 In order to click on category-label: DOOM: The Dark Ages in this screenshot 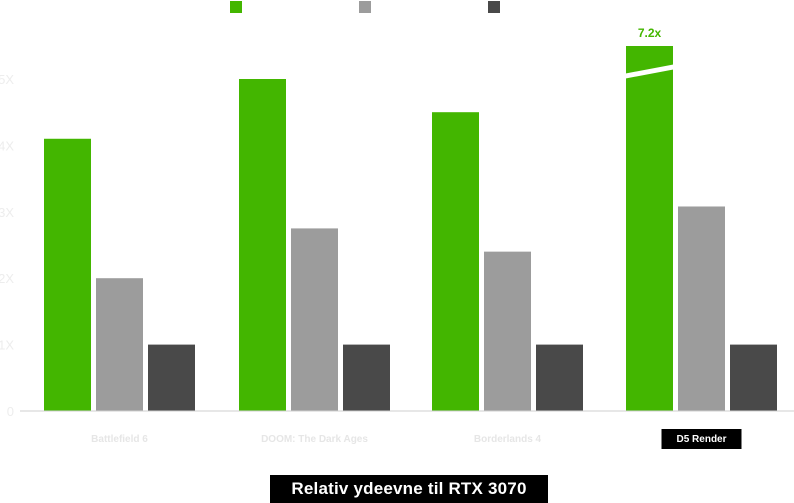, I will do `click(314, 439)`.